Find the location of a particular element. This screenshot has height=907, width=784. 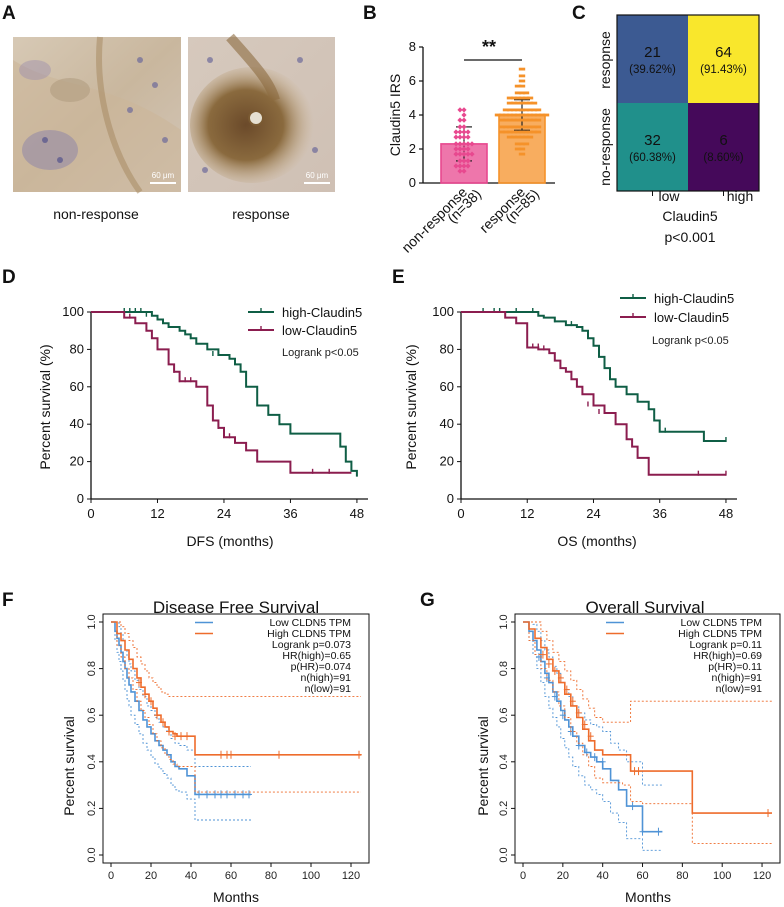

g-stat-3: n(high)=91 is located at coordinates (737, 678).